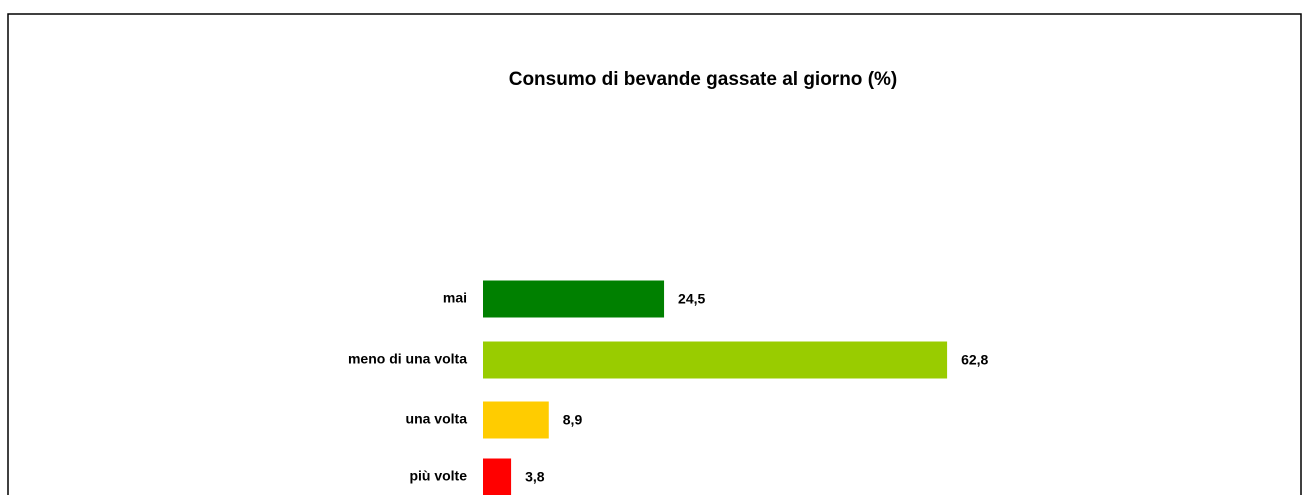  I want to click on value-label: 62,8, so click(974, 360).